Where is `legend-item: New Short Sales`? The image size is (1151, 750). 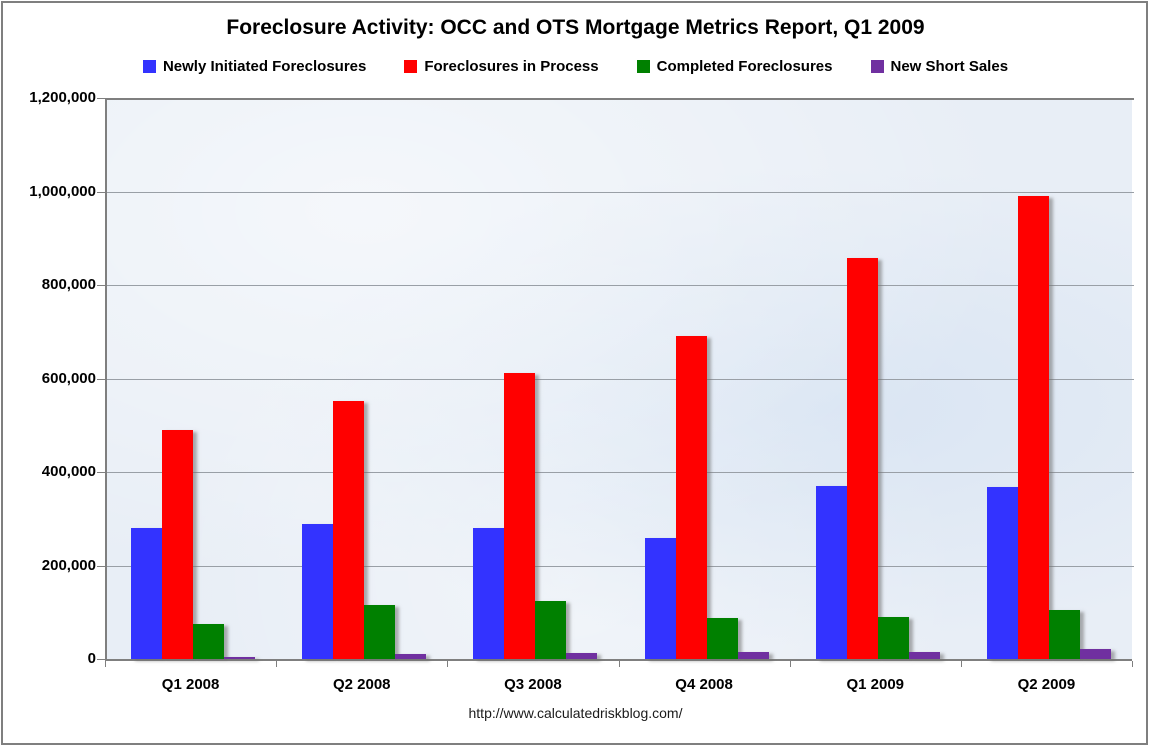
legend-item: New Short Sales is located at coordinates (939, 66).